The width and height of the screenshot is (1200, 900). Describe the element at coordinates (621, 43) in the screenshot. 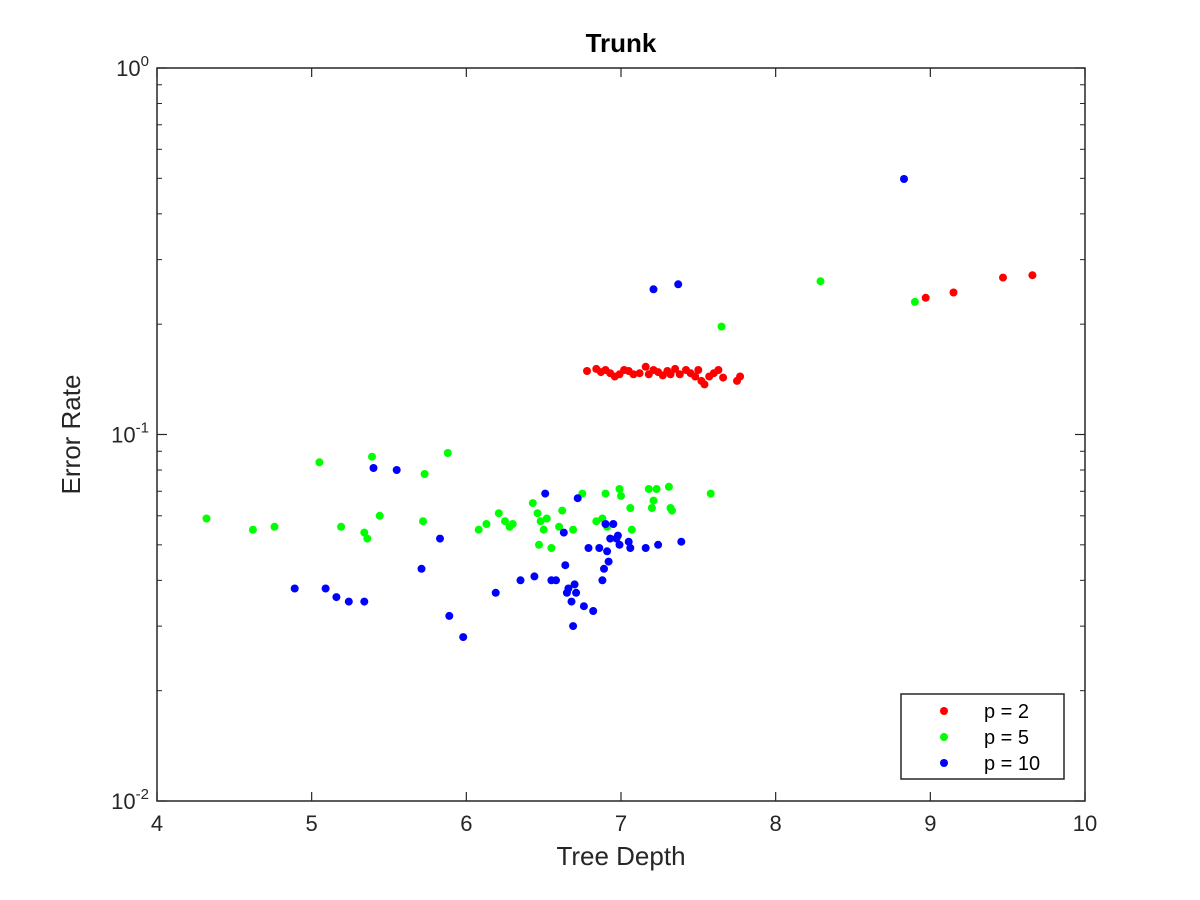

I see `chart-title: Trunk` at that location.